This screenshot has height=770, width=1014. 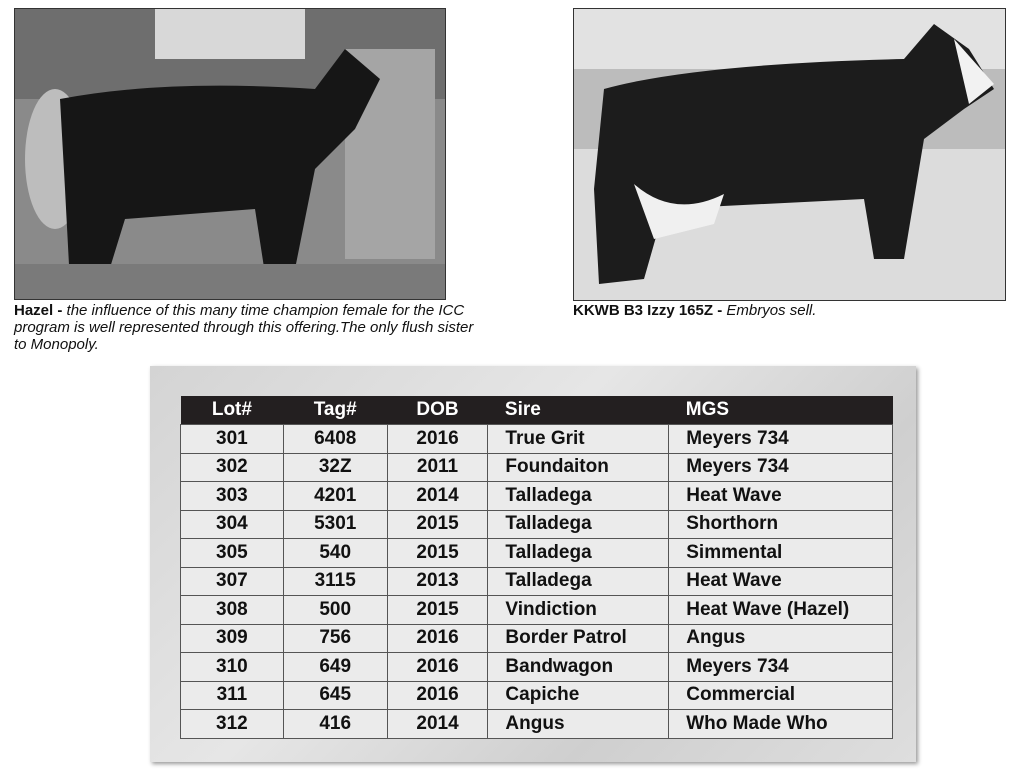 I want to click on header-row: Lot# Tag# DOB Sire MGS, so click(x=536, y=410).